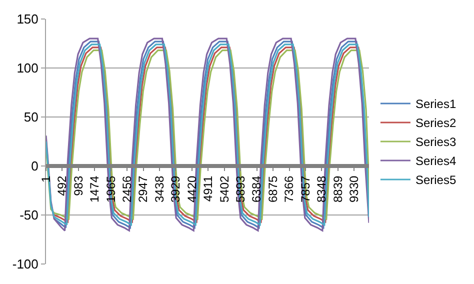  Describe the element at coordinates (62, 185) in the screenshot. I see `x-tick-label: 492` at that location.